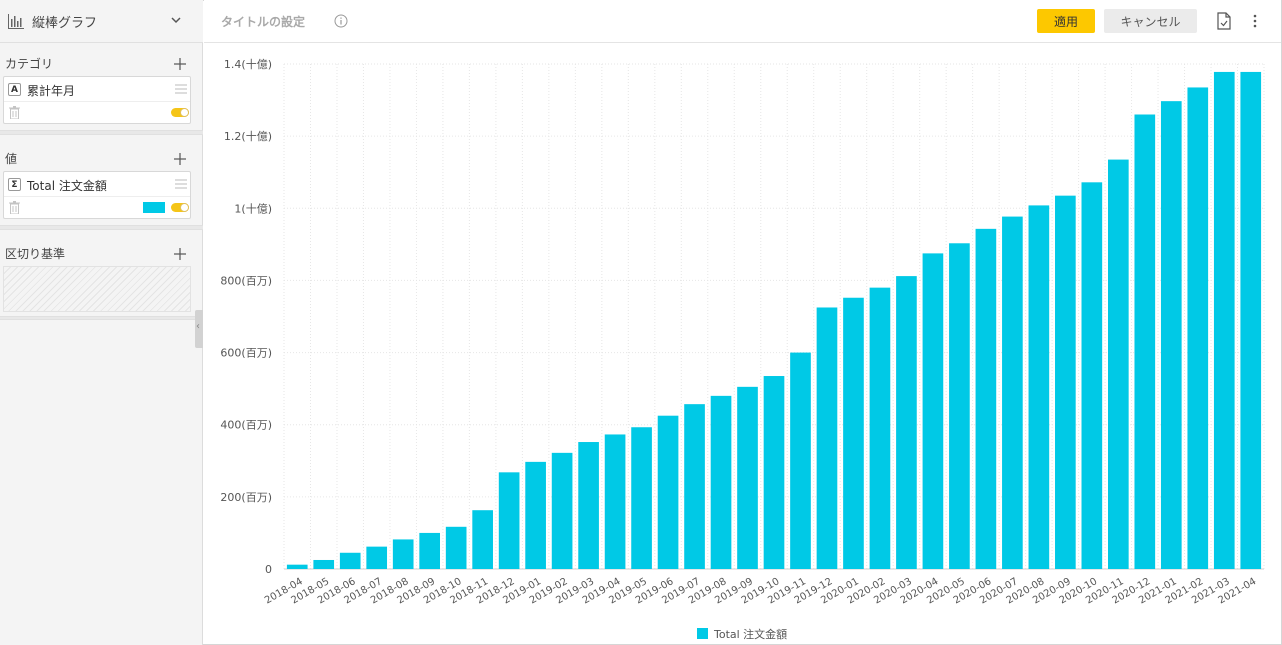 This screenshot has height=645, width=1282. Describe the element at coordinates (101, 21) in the screenshot. I see `chart-type-selector: 縦棒グラフ` at that location.